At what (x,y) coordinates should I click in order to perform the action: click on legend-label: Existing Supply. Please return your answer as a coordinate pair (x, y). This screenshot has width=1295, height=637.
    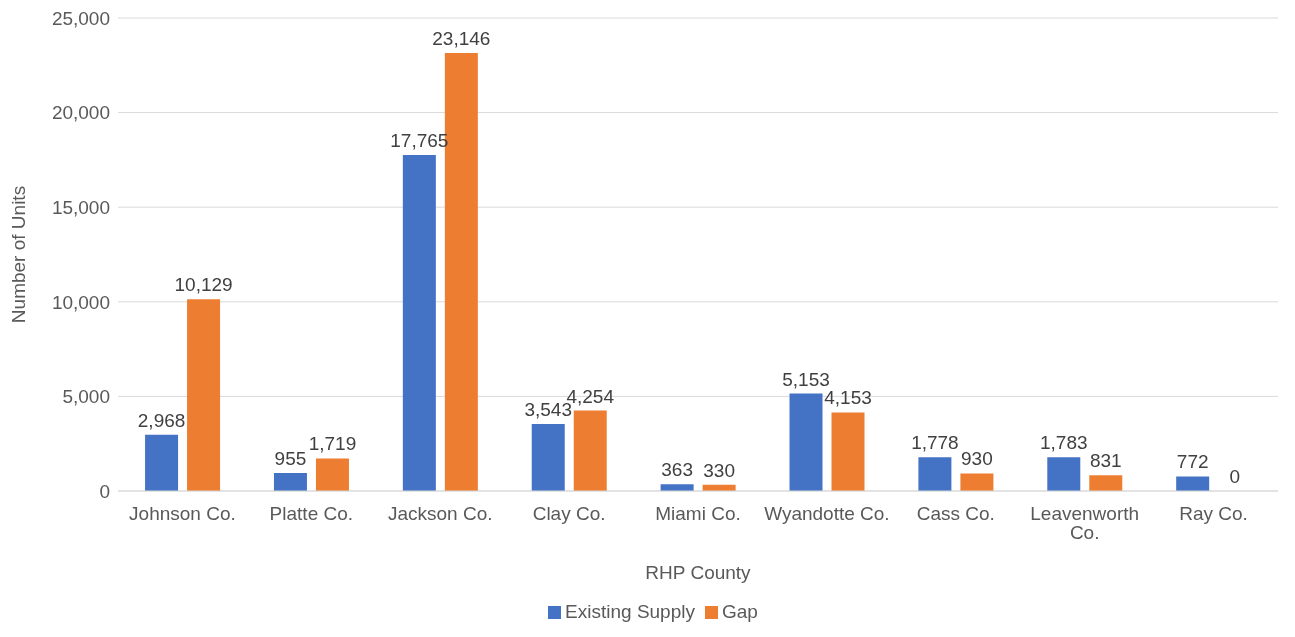
    Looking at the image, I should click on (630, 611).